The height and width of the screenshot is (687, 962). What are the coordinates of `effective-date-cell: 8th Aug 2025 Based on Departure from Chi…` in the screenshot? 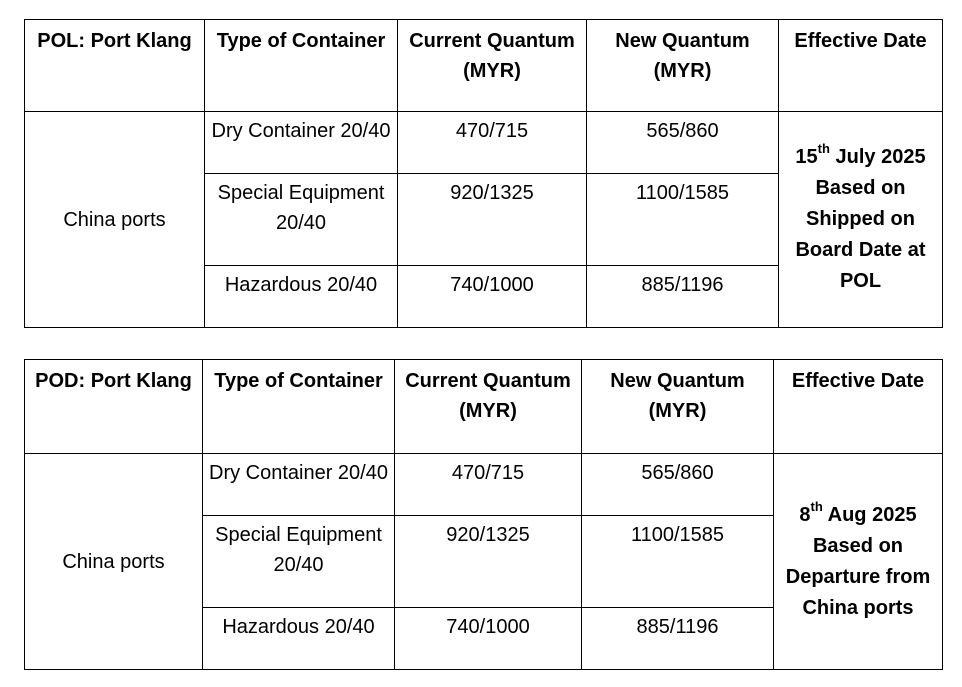 It's located at (858, 561).